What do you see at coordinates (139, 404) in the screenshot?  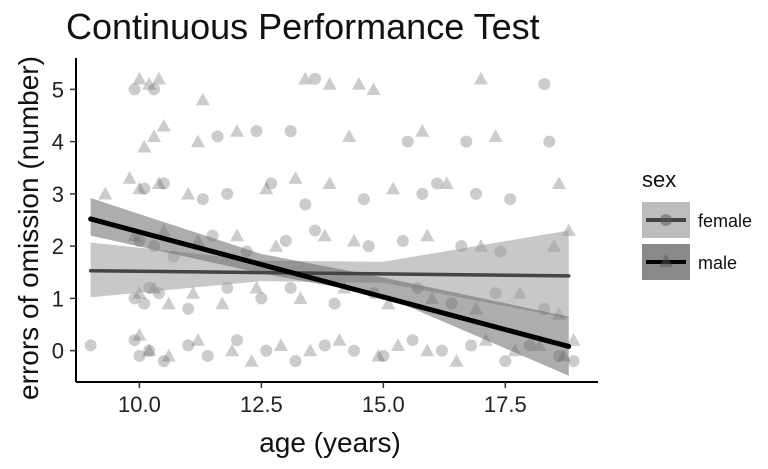 I see `x-tick-label: 10.0` at bounding box center [139, 404].